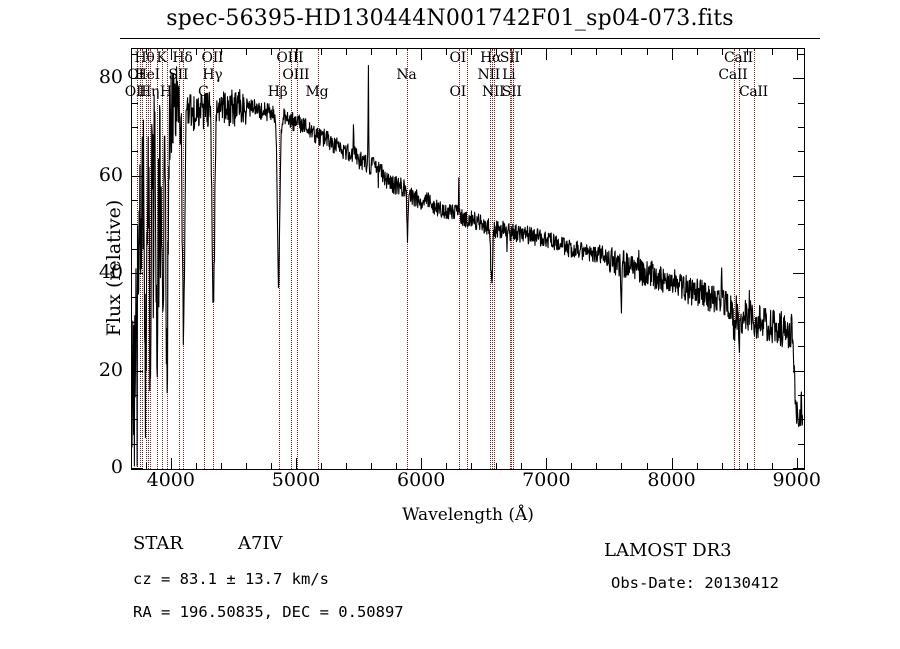 The image size is (900, 649). What do you see at coordinates (212, 75) in the screenshot?
I see `line-label-H-4340: Hγ` at bounding box center [212, 75].